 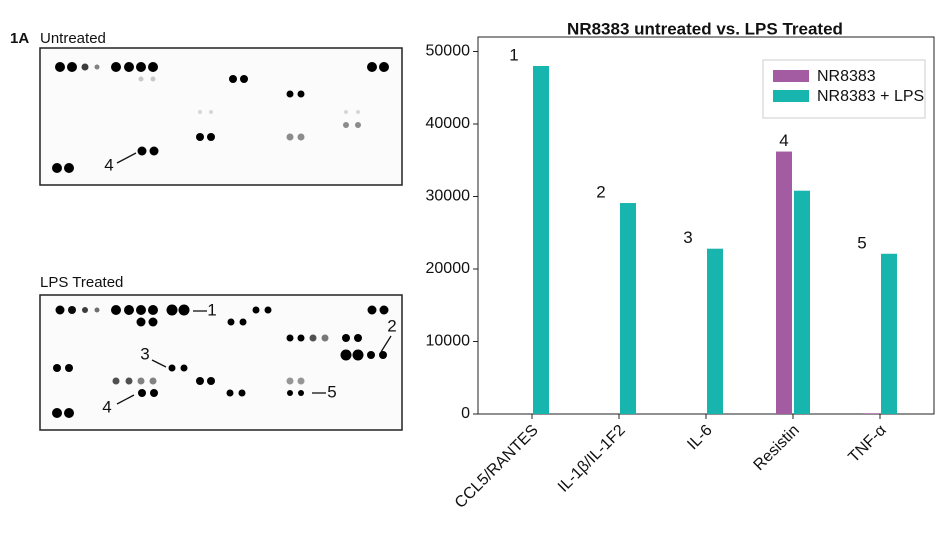 What do you see at coordinates (497, 467) in the screenshot?
I see `x-tick-label: CCL5/RANTES` at bounding box center [497, 467].